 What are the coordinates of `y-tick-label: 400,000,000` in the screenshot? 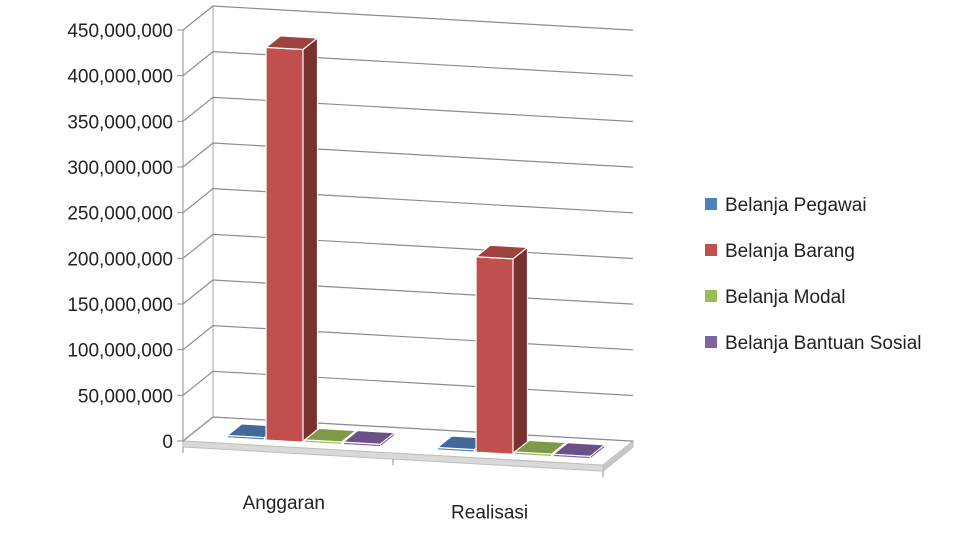 It's located at (120, 77).